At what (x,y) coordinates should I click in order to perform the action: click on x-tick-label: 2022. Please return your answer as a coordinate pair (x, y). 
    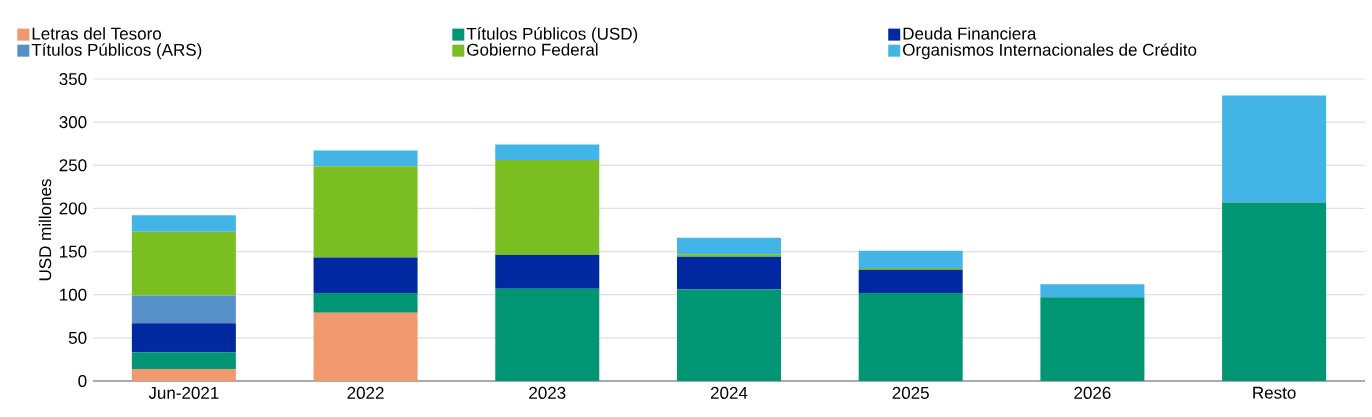
    Looking at the image, I should click on (365, 392).